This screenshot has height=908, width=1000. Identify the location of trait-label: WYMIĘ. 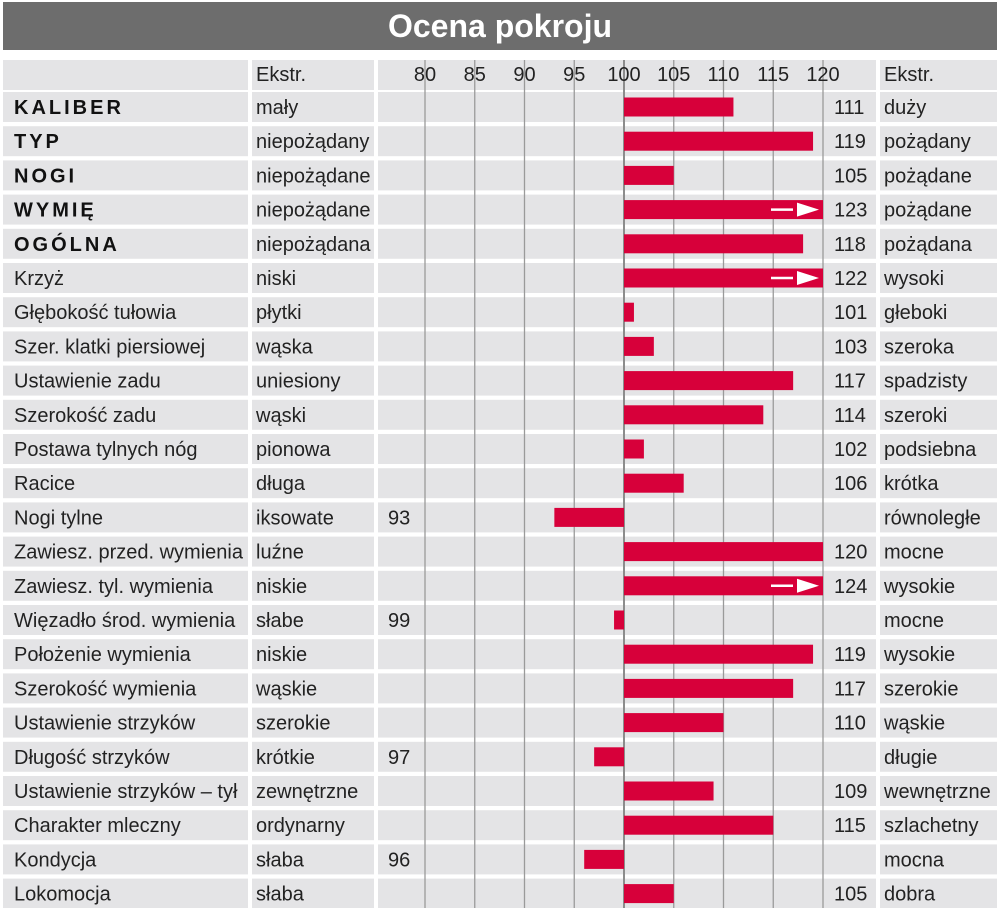
(55, 211).